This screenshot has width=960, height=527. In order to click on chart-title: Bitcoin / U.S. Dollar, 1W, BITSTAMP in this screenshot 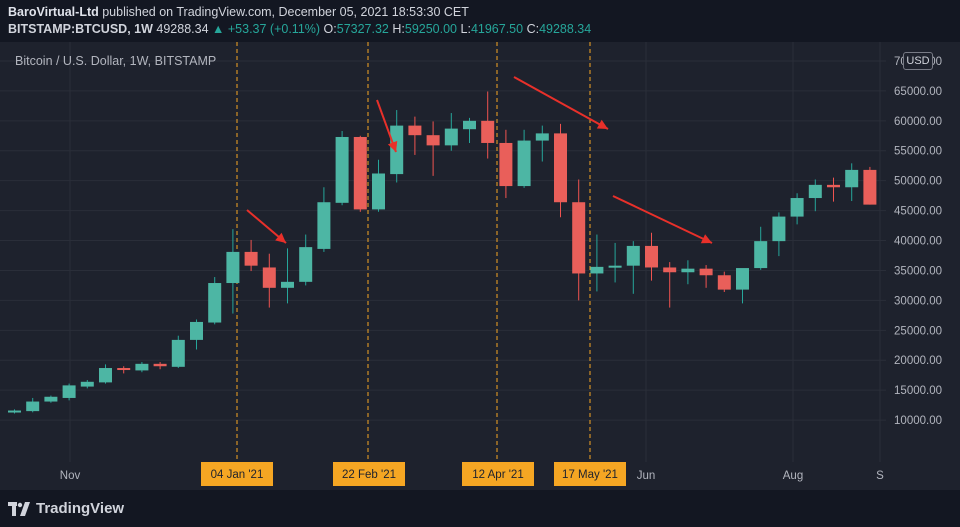, I will do `click(116, 61)`.